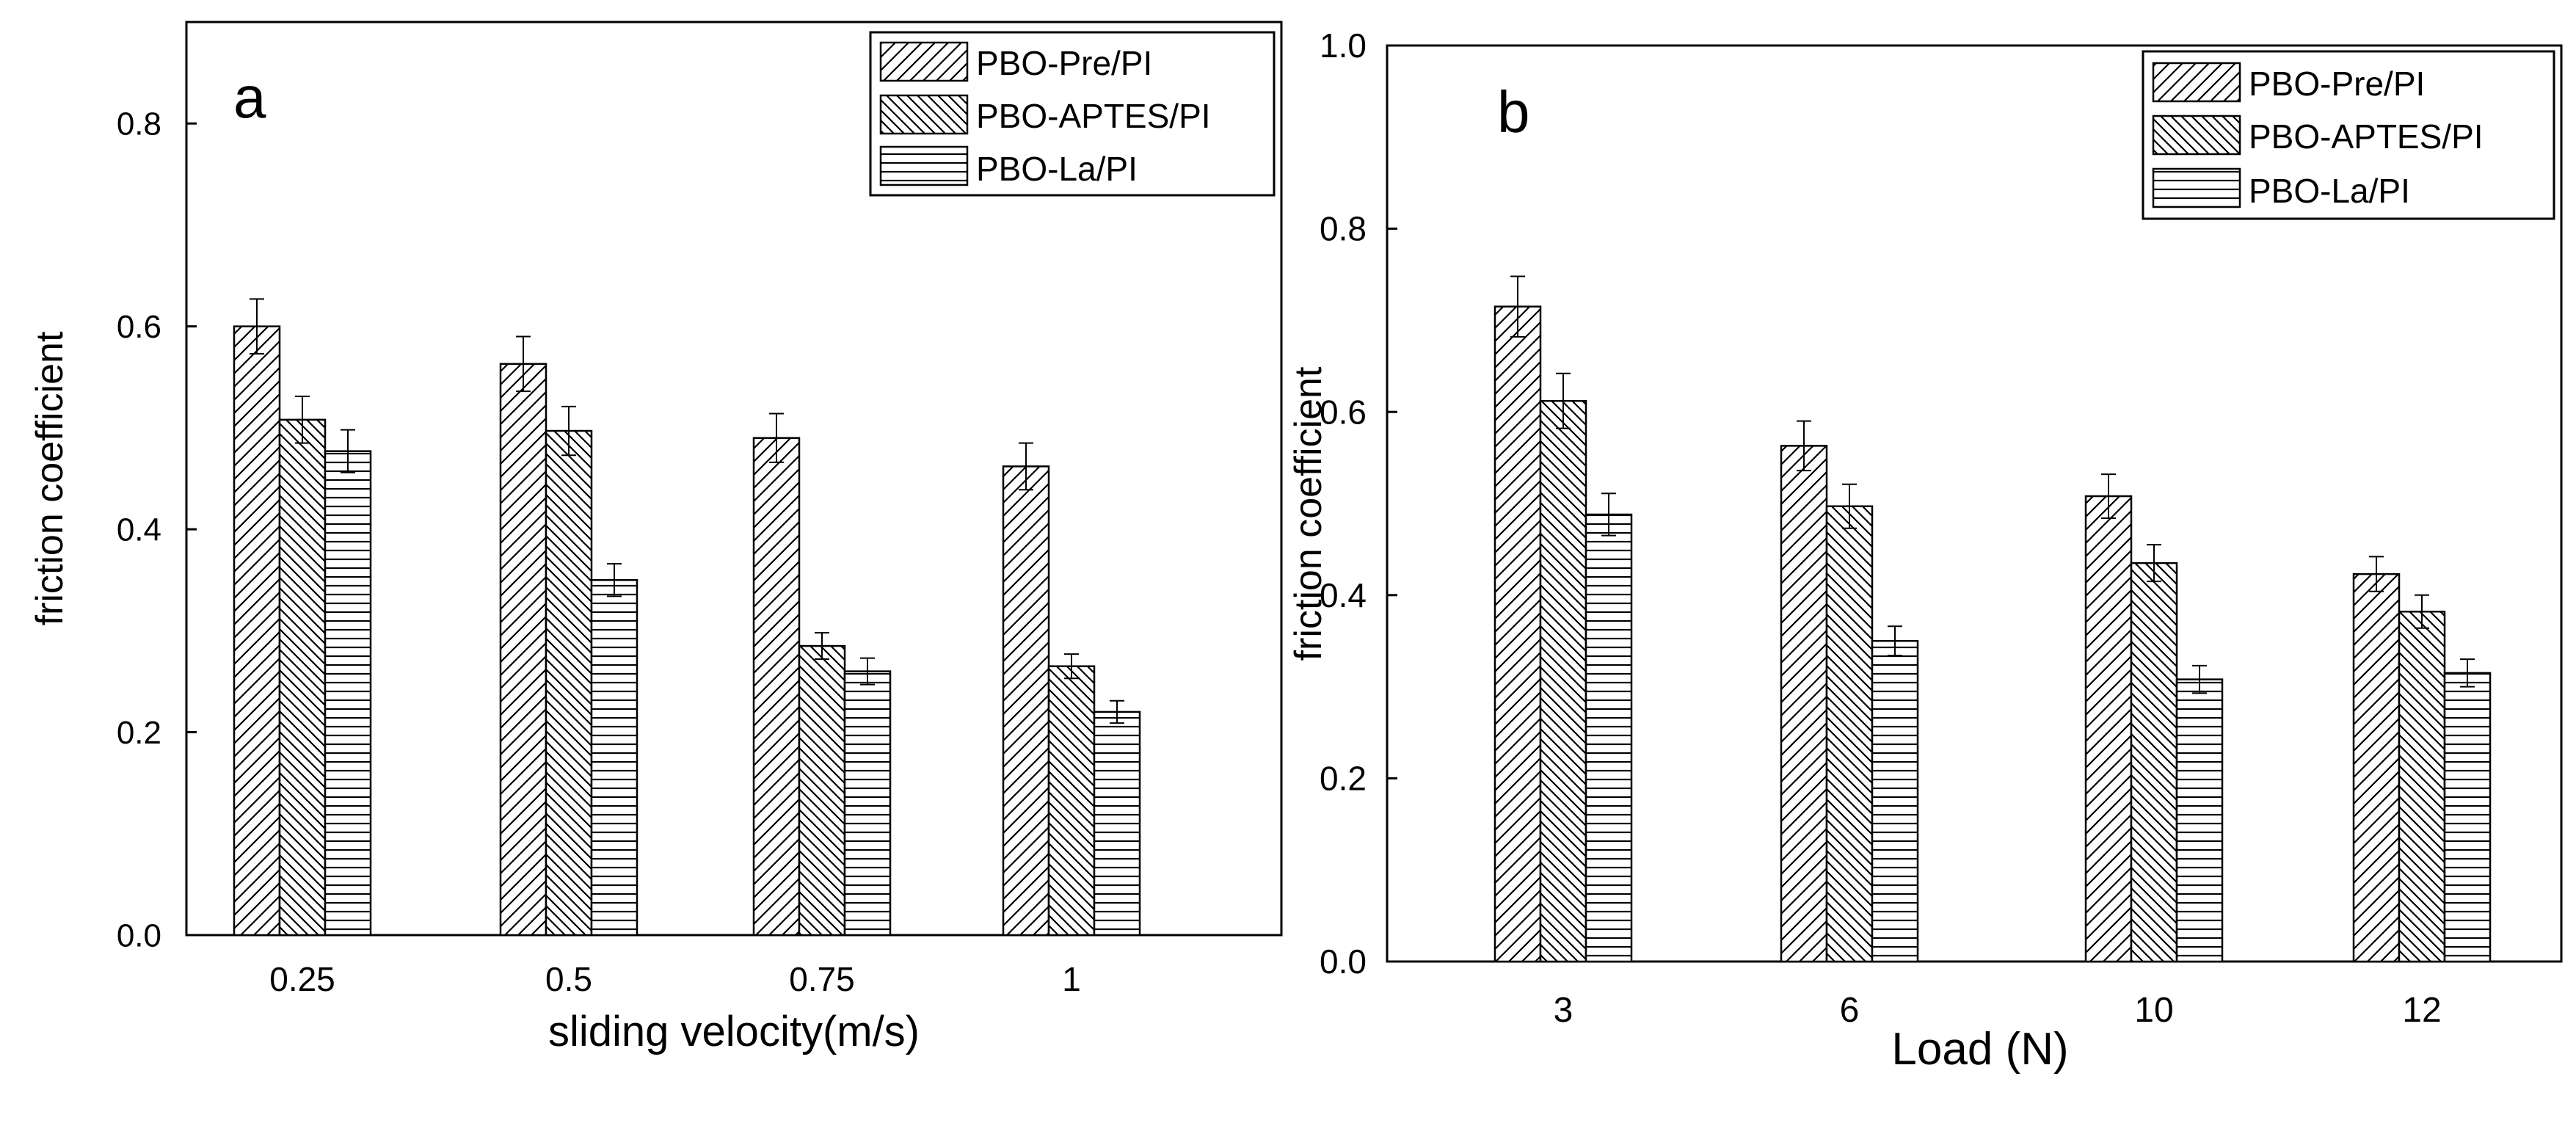 The height and width of the screenshot is (1123, 2576). What do you see at coordinates (822, 979) in the screenshot?
I see `x-tick-label: 0.75` at bounding box center [822, 979].